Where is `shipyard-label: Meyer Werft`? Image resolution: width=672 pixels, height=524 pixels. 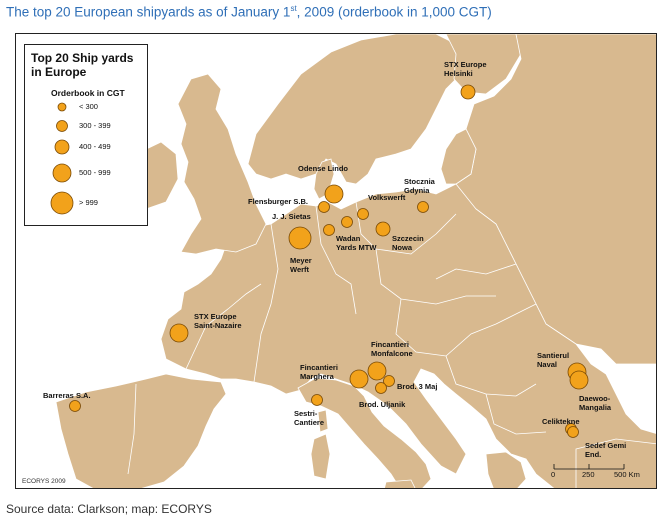 shipyard-label: Meyer Werft is located at coordinates (301, 265).